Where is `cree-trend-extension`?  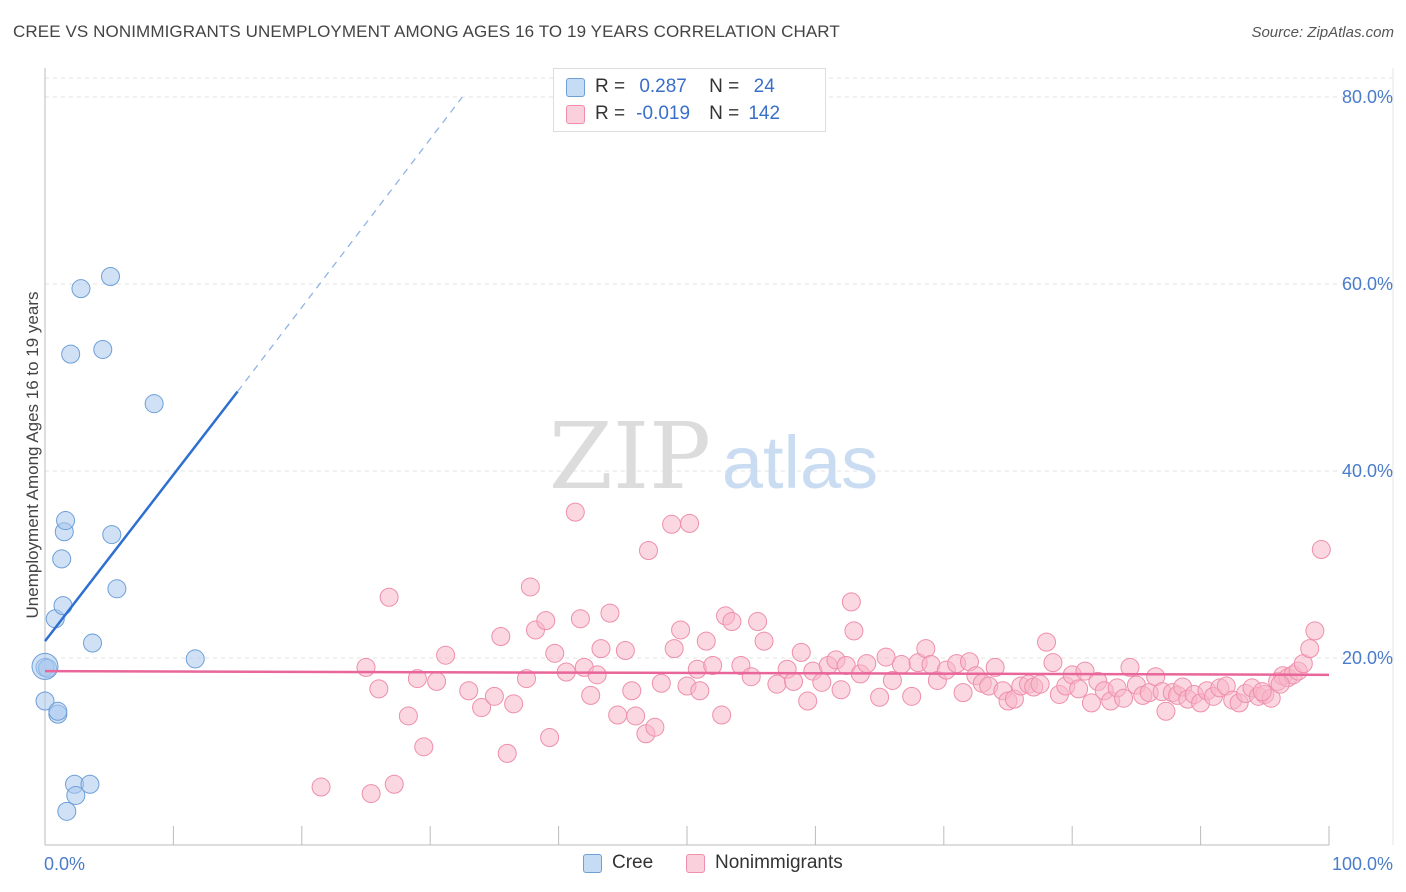 cree-trend-extension is located at coordinates (350, 244).